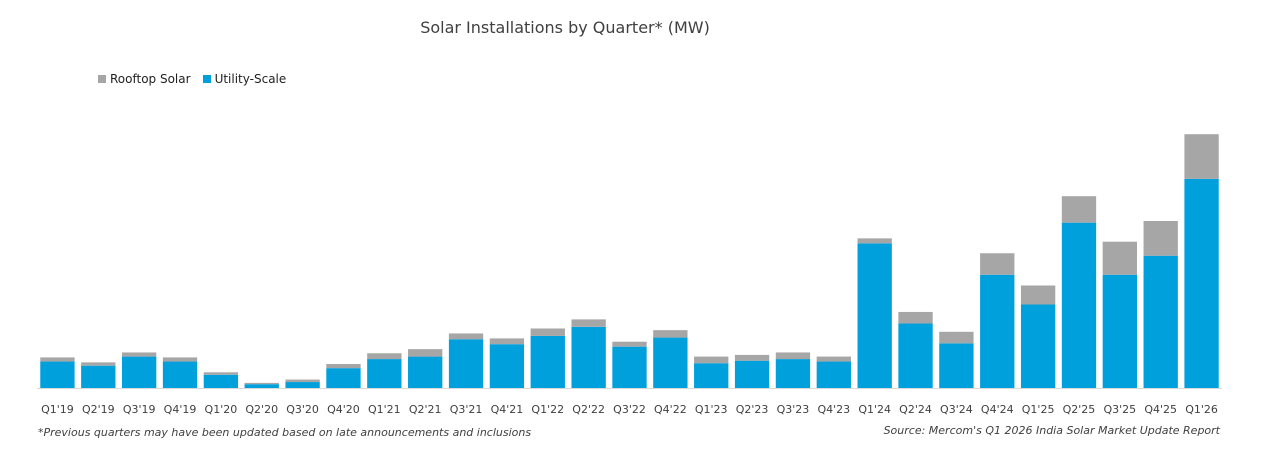  Describe the element at coordinates (180, 409) in the screenshot. I see `x-tick-label: Q4'19` at that location.